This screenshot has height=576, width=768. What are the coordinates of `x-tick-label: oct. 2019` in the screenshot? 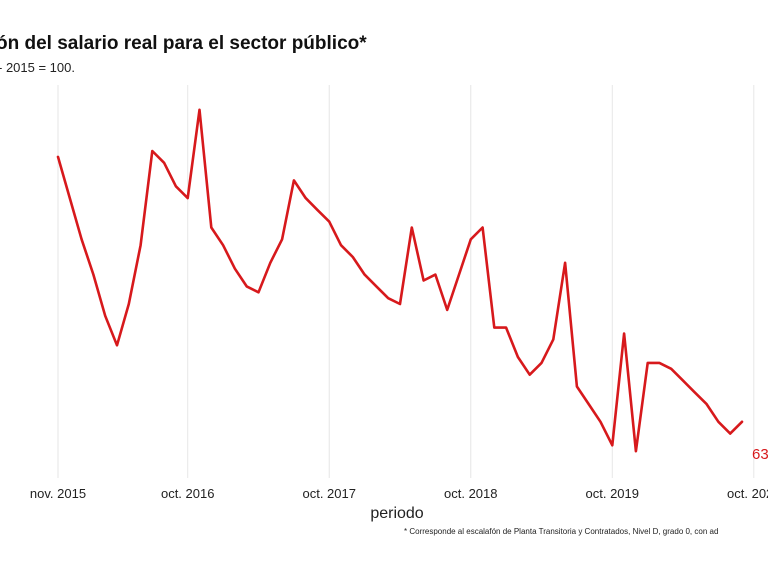 It's located at (613, 493).